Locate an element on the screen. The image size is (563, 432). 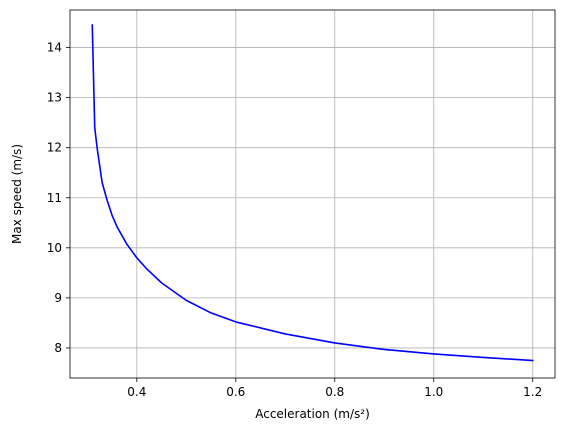
x-tick-label: 0.8 is located at coordinates (334, 392).